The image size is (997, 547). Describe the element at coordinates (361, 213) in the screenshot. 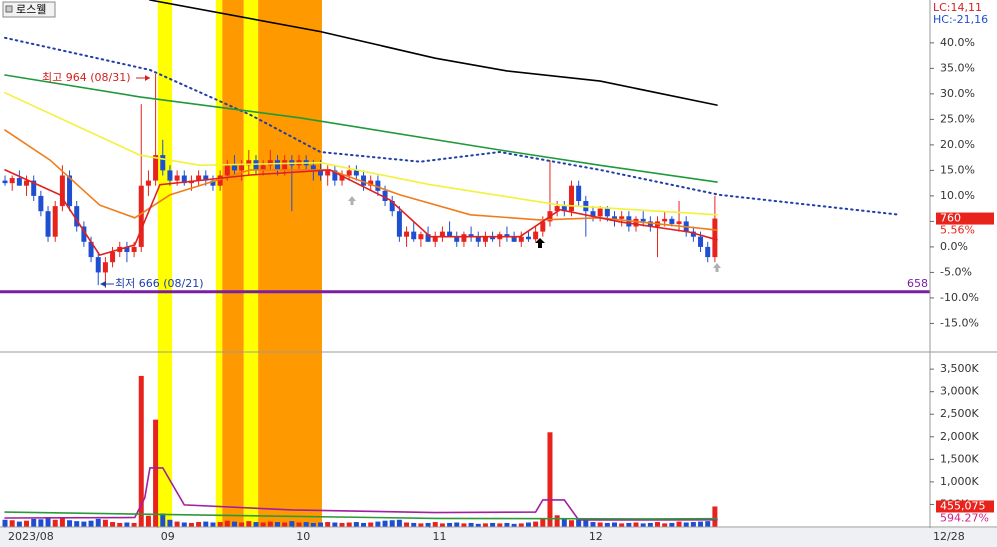

I see `moving-average` at that location.